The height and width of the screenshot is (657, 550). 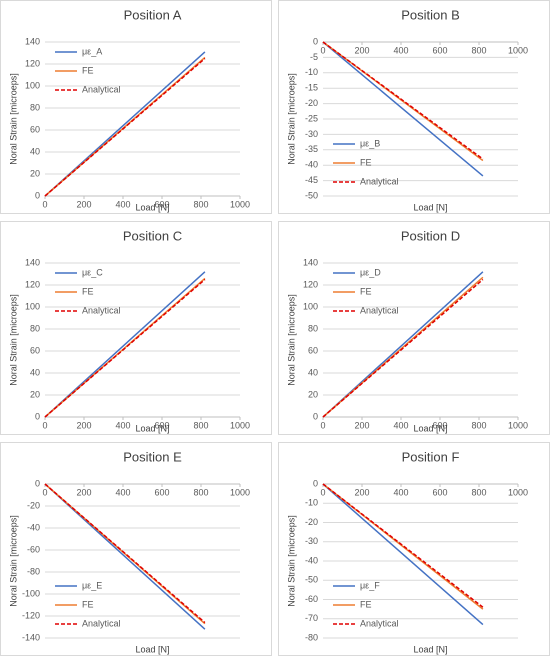 What do you see at coordinates (153, 14) in the screenshot?
I see `chart-title: Position A` at bounding box center [153, 14].